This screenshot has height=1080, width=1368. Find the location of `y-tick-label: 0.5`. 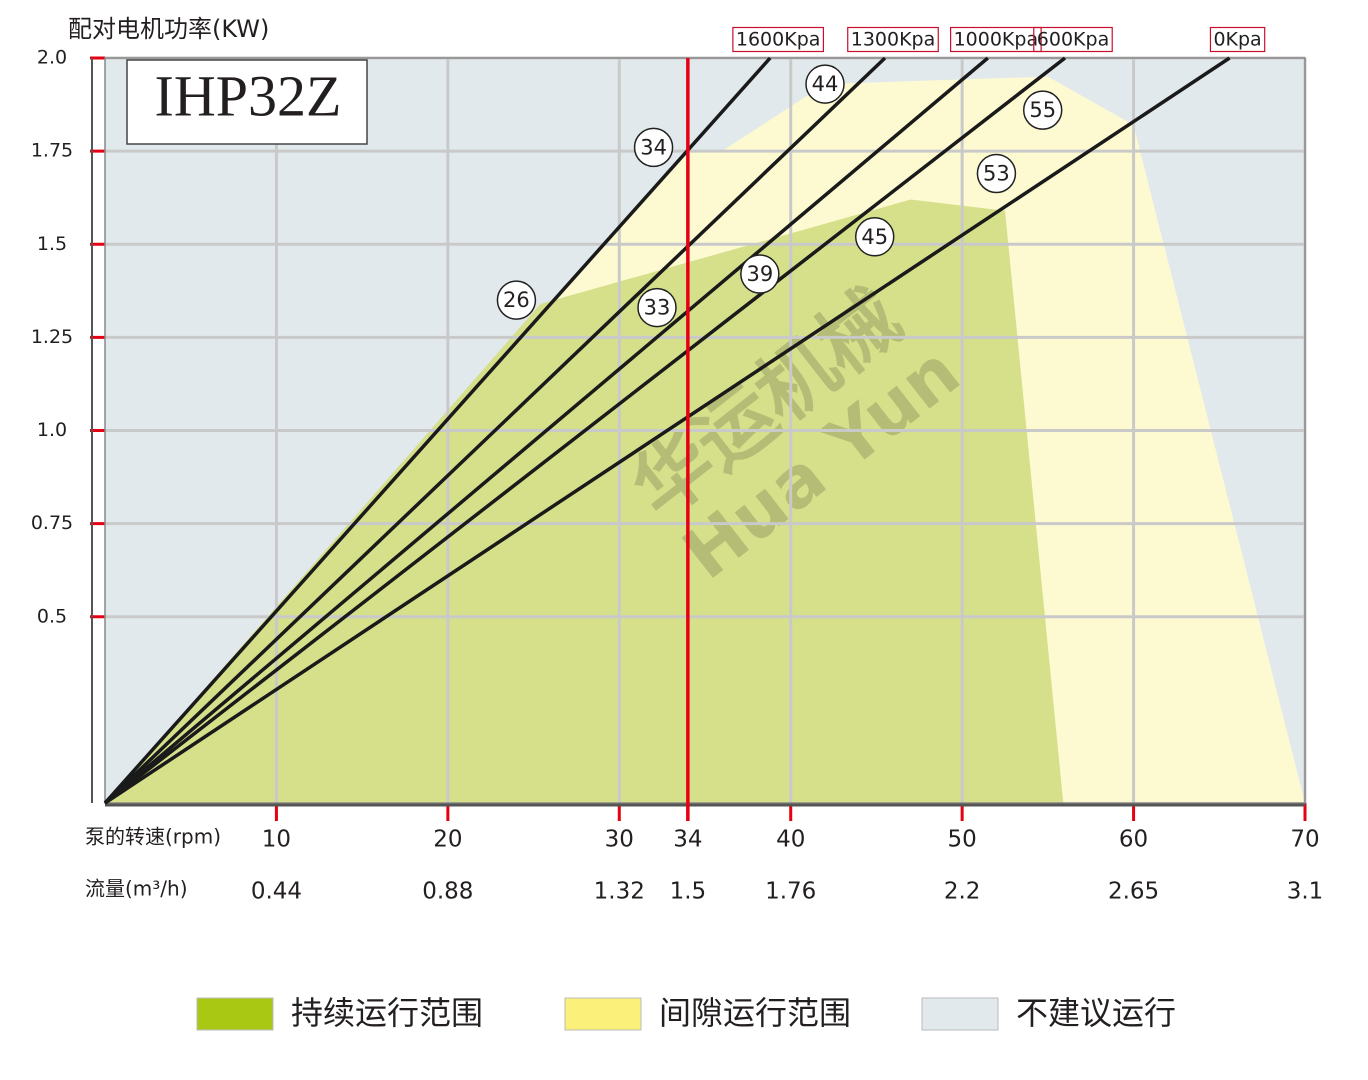

y-tick-label: 0.5 is located at coordinates (52, 616).